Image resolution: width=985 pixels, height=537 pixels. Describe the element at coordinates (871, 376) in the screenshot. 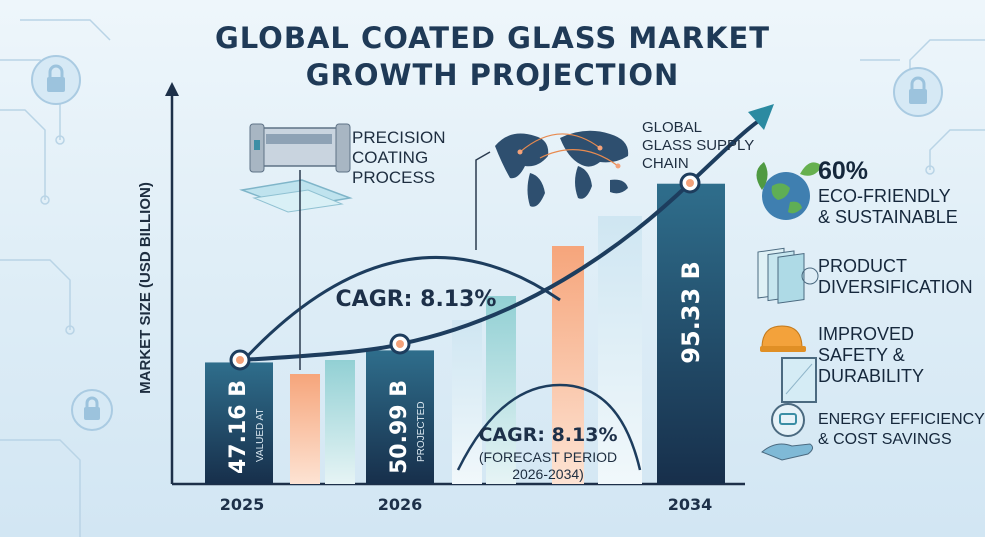

I see `feature-line: DURABILITY` at that location.